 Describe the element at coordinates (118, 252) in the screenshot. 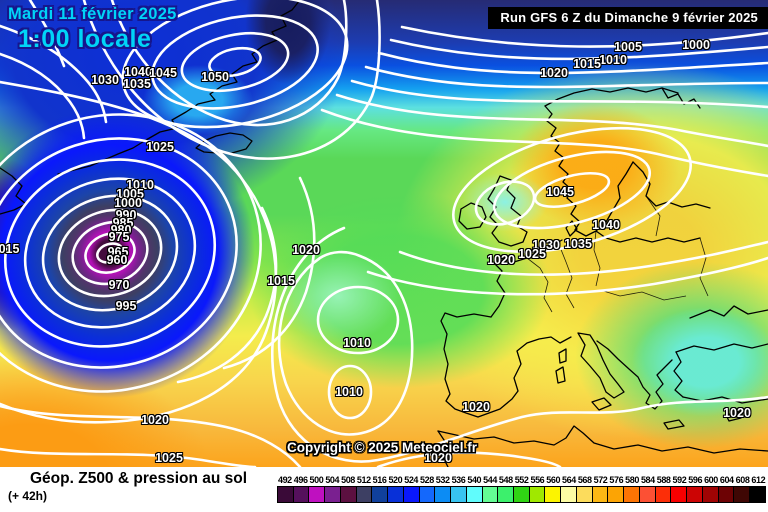

I see `pressure-label: 965` at that location.